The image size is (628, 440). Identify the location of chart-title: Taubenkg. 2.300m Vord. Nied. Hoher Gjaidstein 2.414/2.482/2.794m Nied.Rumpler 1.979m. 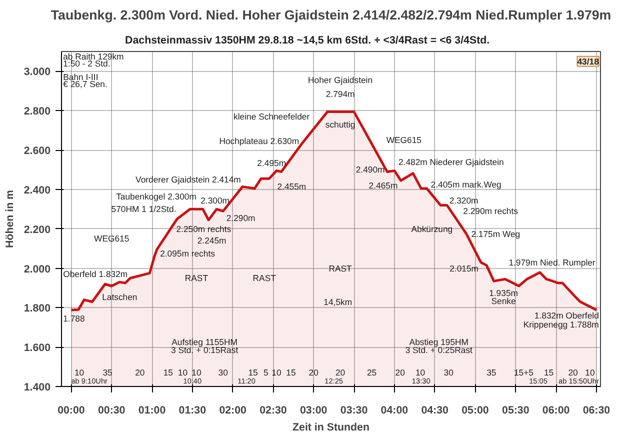
(331, 15).